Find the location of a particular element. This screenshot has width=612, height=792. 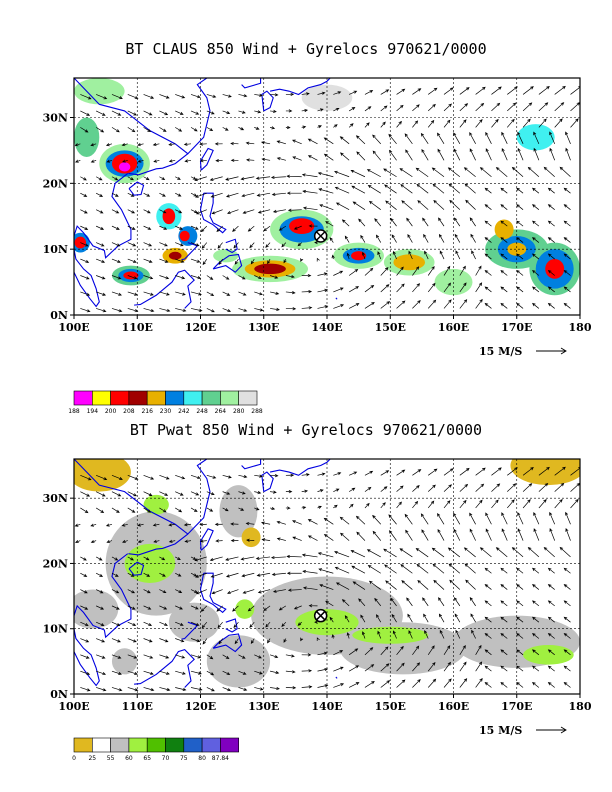

x-tick-label: 100E is located at coordinates (73, 706).